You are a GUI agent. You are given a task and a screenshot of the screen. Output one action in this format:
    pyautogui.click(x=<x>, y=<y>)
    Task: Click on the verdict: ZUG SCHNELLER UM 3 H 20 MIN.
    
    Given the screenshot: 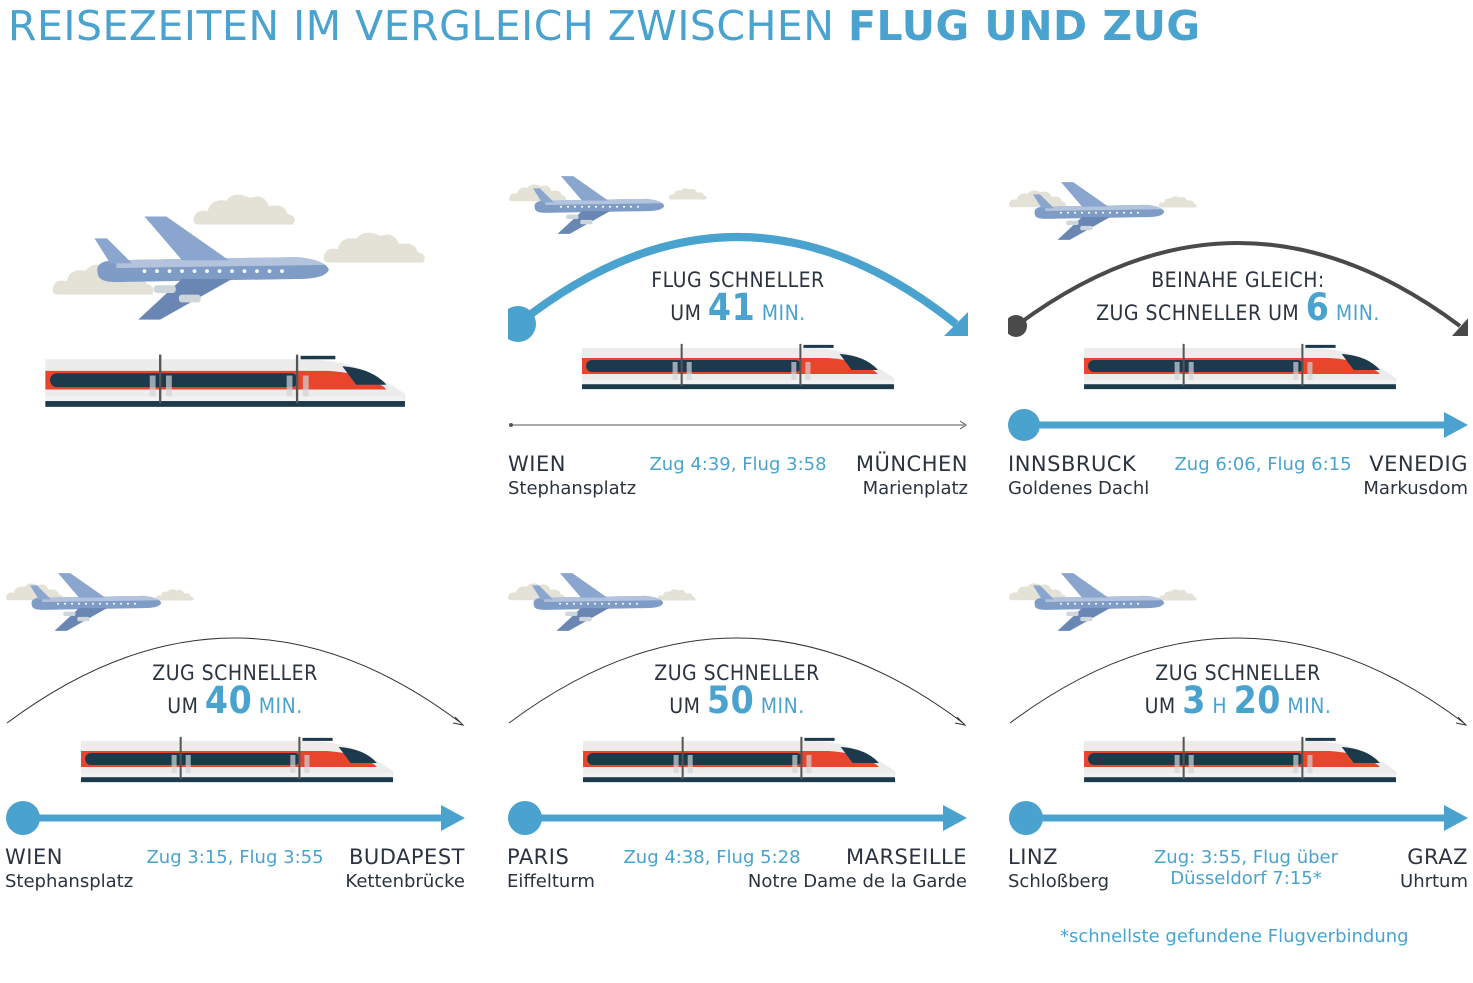 What is the action you would take?
    pyautogui.click(x=1238, y=691)
    